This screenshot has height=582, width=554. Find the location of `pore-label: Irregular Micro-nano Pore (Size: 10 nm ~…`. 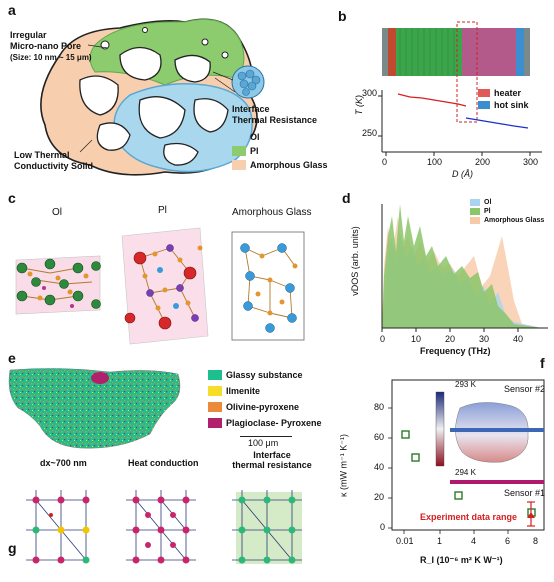

pore-label: Irregular Micro-nano Pore (Size: 10 nm ~… is located at coordinates (51, 46).